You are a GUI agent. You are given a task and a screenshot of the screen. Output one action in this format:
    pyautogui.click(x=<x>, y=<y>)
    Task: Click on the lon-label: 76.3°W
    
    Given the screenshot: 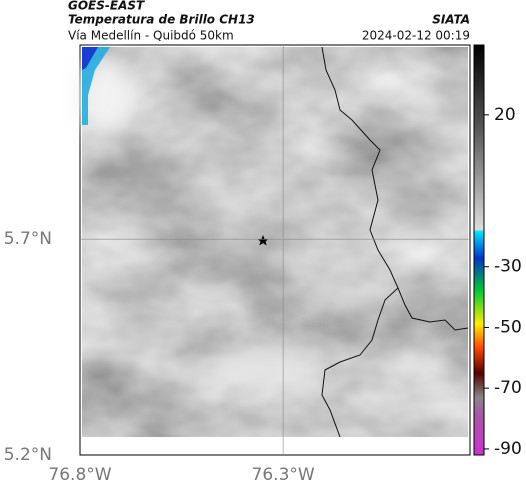 What is the action you would take?
    pyautogui.click(x=283, y=475)
    